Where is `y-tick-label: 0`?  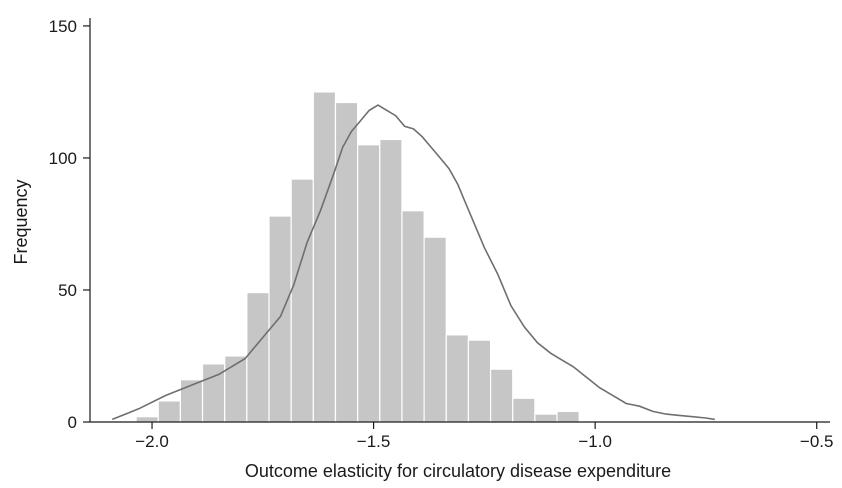
y-tick-label: 0 is located at coordinates (72, 422).